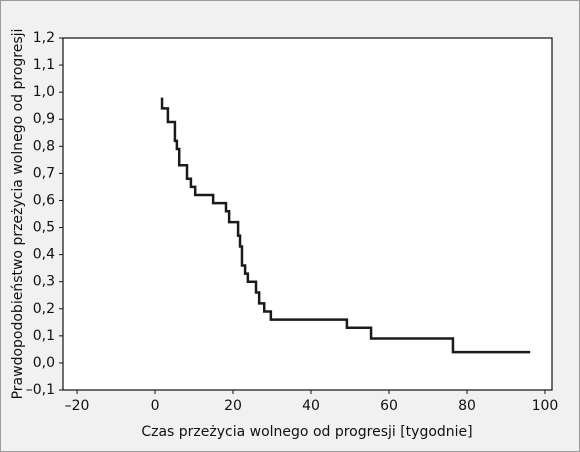  What do you see at coordinates (545, 406) in the screenshot?
I see `x-tick-label: 100` at bounding box center [545, 406].